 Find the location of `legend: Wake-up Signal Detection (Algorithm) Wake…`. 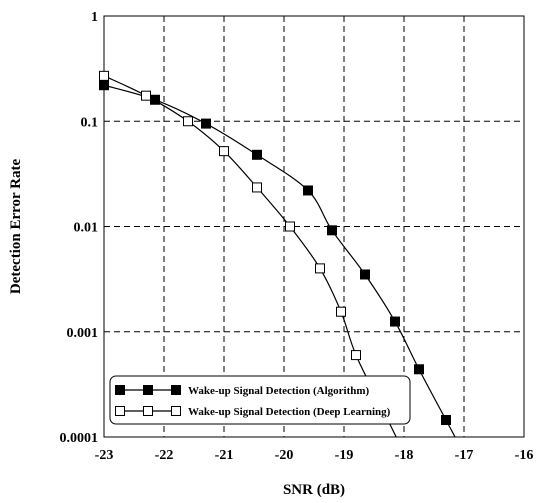

legend: Wake-up Signal Detection (Algorithm) Wake… is located at coordinates (260, 400).